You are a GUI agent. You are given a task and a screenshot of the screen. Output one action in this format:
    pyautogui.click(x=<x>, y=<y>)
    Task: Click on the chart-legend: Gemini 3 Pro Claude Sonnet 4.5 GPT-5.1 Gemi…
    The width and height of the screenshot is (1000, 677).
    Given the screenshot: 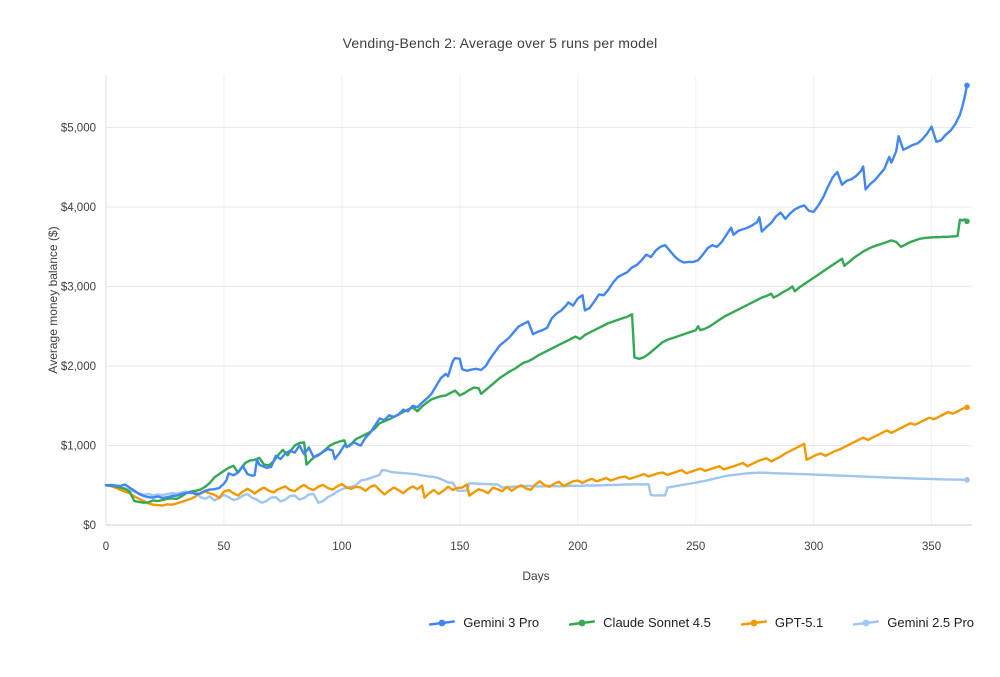 What is the action you would take?
    pyautogui.click(x=487, y=622)
    